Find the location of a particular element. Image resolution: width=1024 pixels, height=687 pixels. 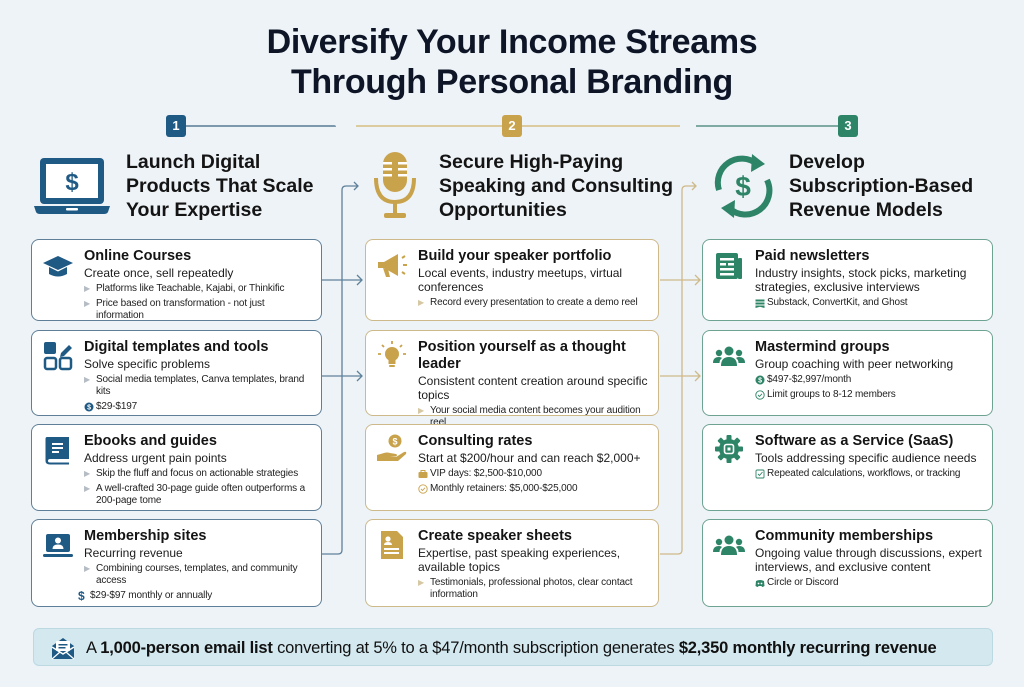

bullet-item: Limit groups to 8-12 members is located at coordinates (868, 395).